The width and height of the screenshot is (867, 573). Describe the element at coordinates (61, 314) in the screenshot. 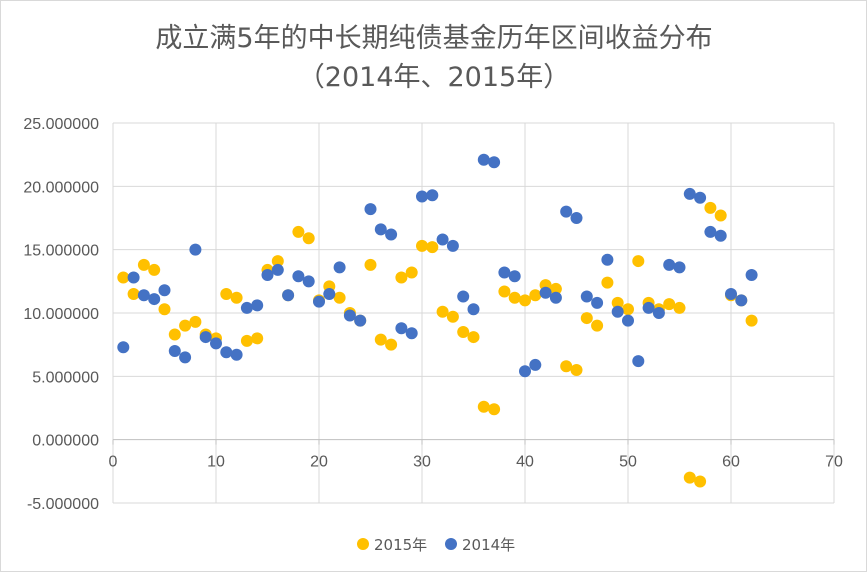

I see `y-tick-label: 10.000000` at that location.